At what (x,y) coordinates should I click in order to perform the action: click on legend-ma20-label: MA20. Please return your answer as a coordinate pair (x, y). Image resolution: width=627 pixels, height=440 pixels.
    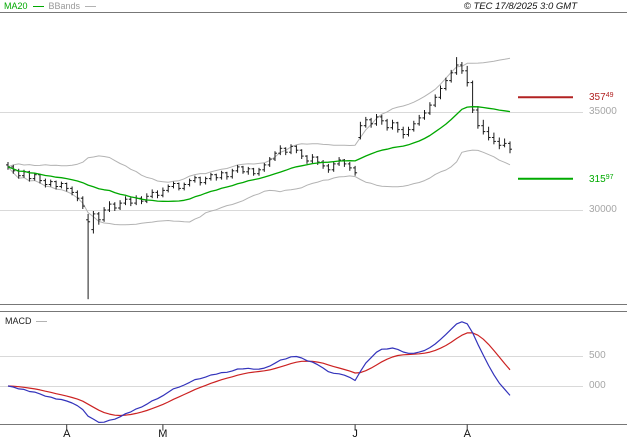
    Looking at the image, I should click on (16, 6).